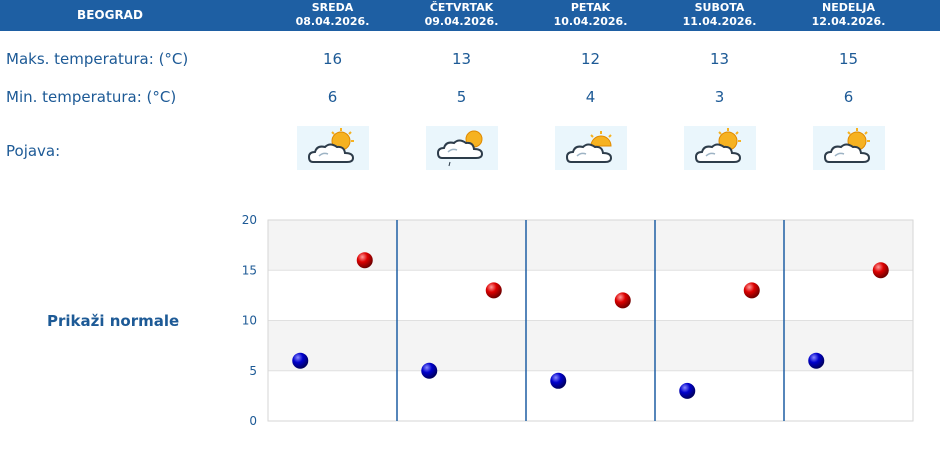 The width and height of the screenshot is (940, 450). What do you see at coordinates (33, 151) in the screenshot?
I see `phenomena-label: Pojava:` at bounding box center [33, 151].